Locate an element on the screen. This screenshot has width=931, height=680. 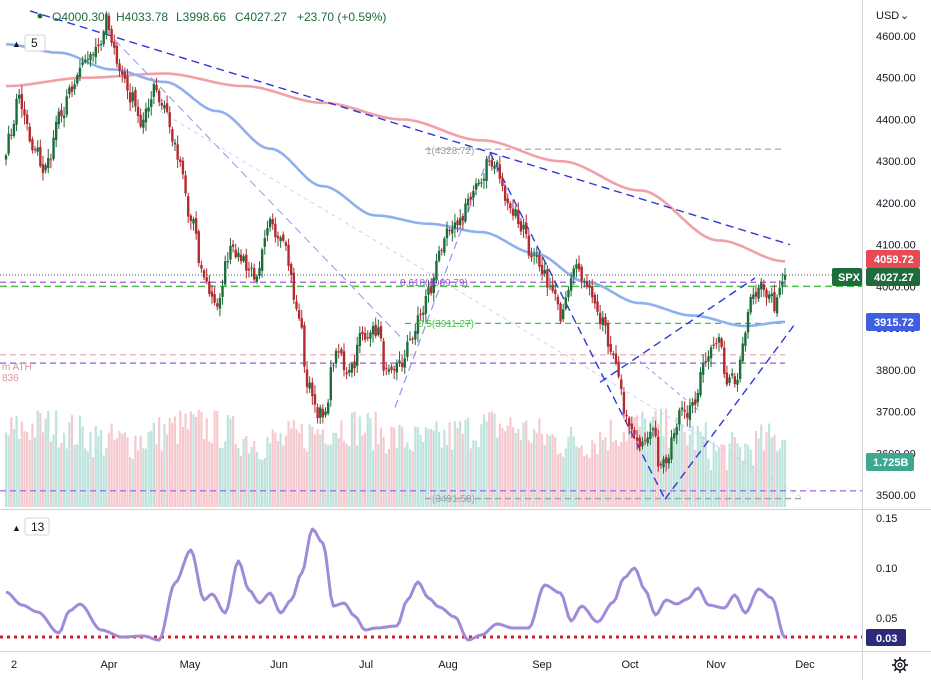
indicator-length: 13 is located at coordinates (38, 527).